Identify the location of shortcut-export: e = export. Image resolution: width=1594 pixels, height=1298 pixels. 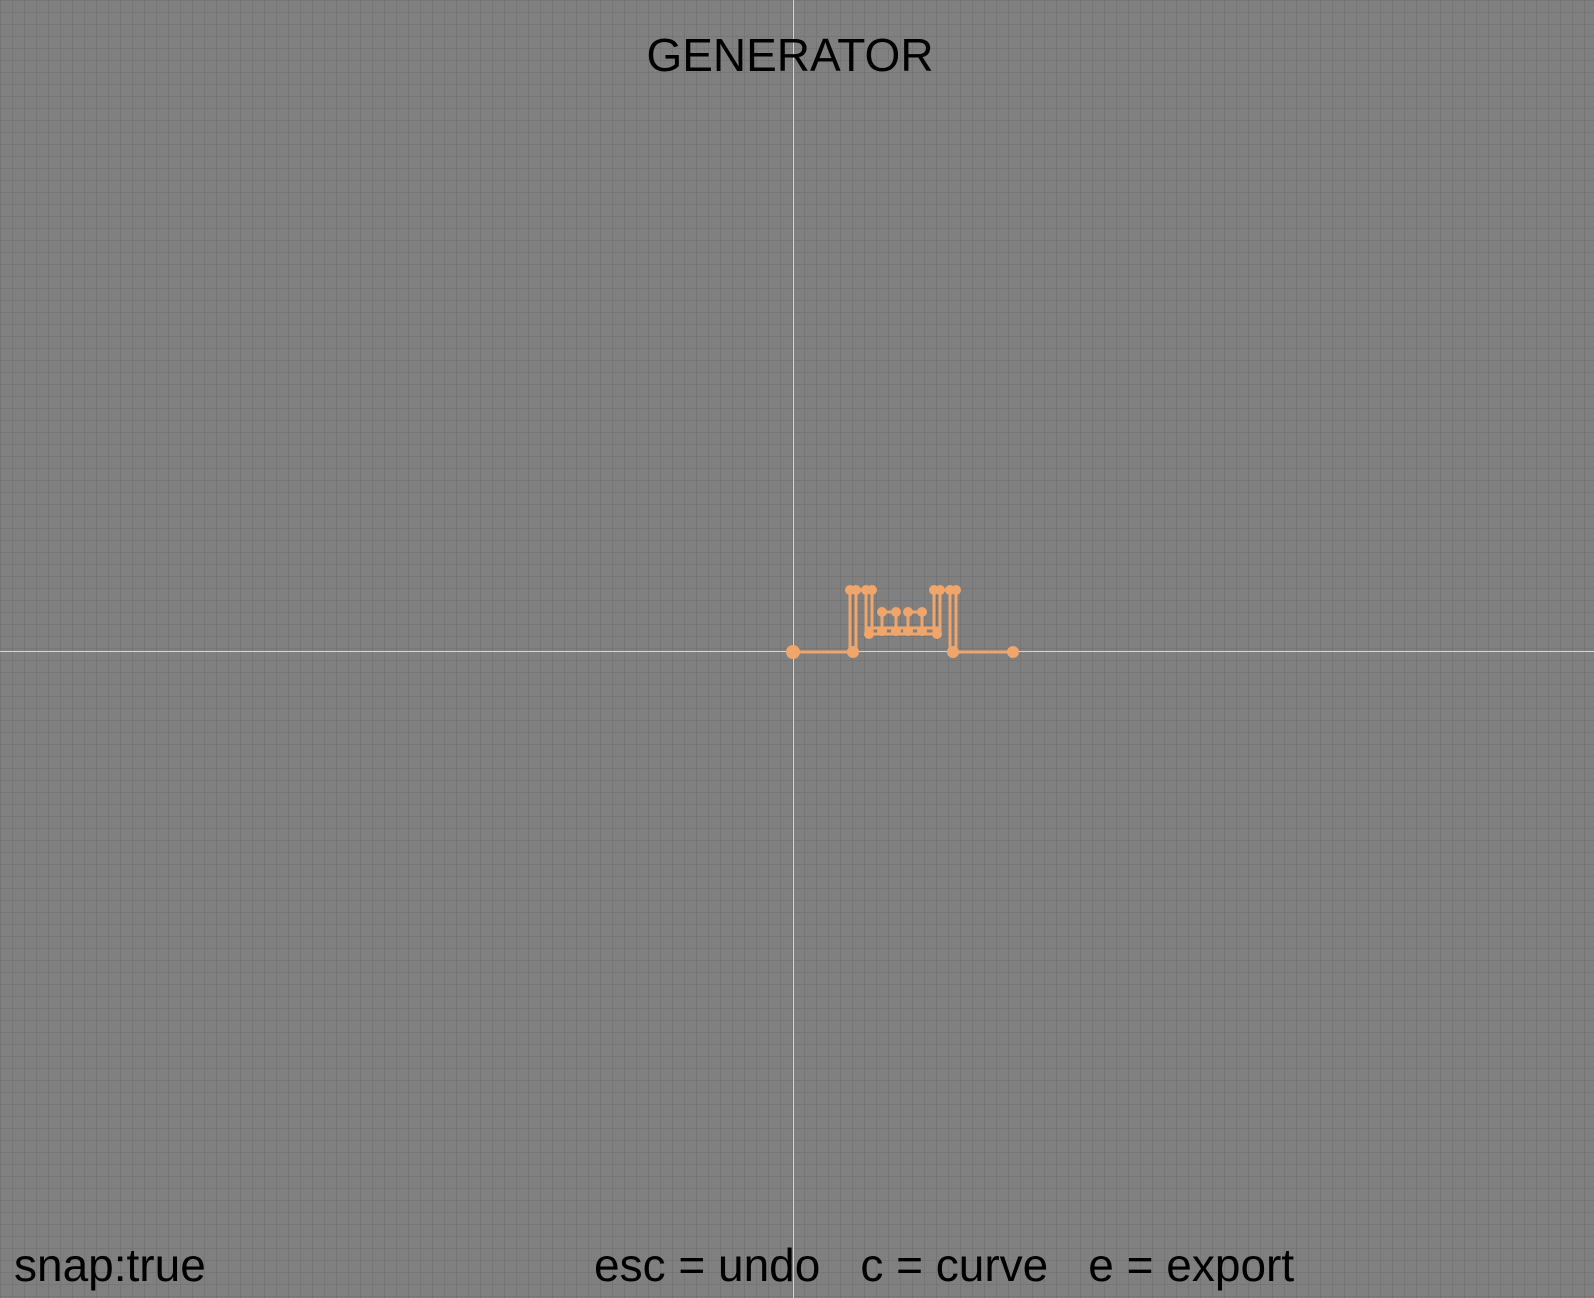
(1191, 1265).